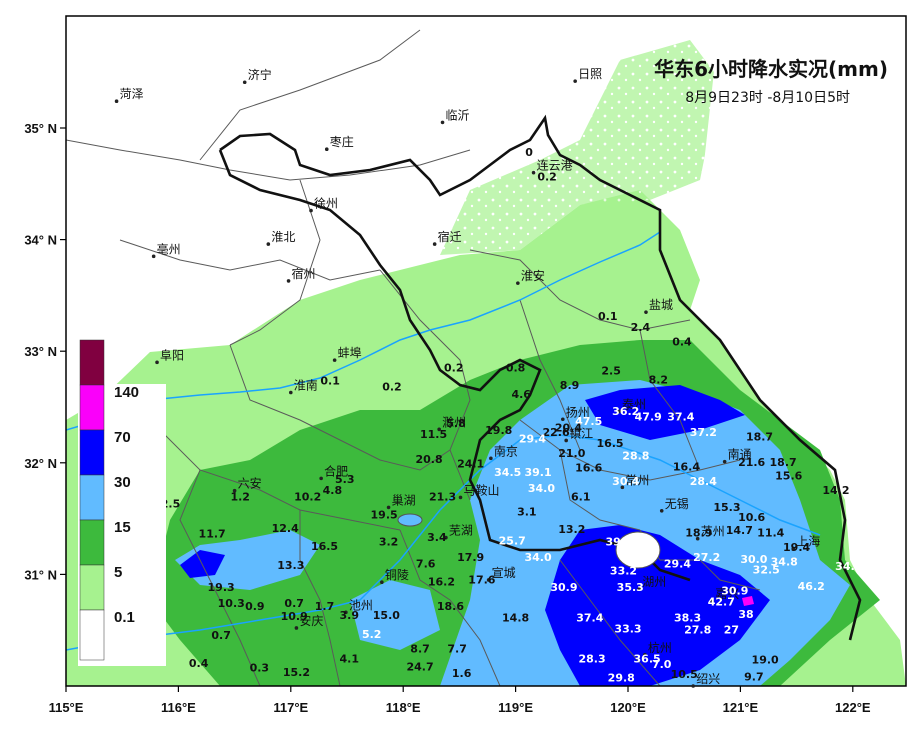 This screenshot has height=733, width=920. Describe the element at coordinates (290, 565) in the screenshot. I see `station-value: 13.3` at that location.